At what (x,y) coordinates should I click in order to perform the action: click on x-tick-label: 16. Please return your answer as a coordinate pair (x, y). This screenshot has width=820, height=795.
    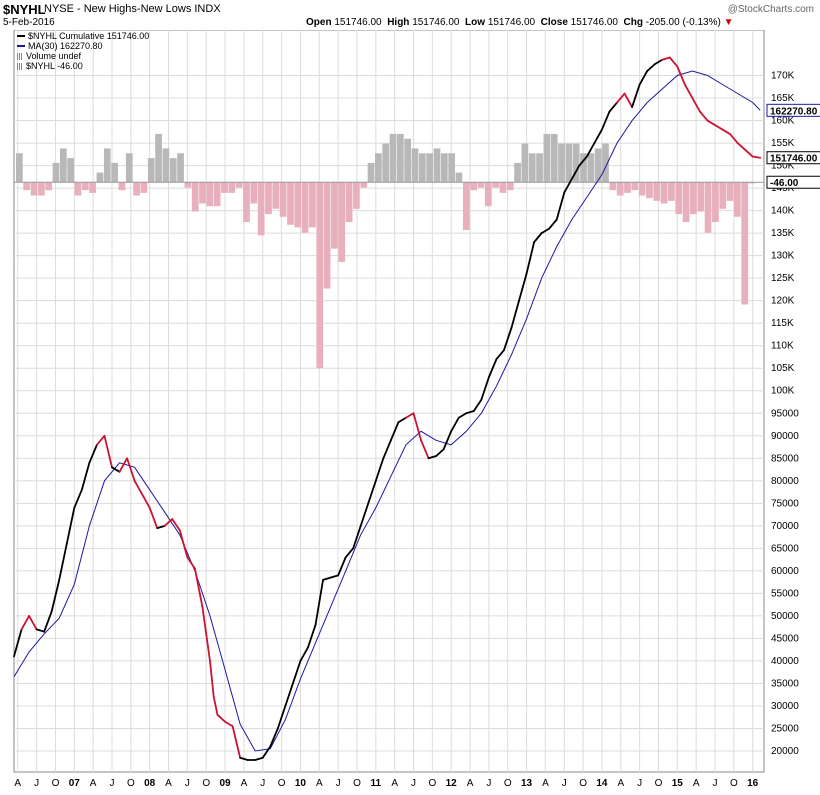
    Looking at the image, I should click on (753, 783).